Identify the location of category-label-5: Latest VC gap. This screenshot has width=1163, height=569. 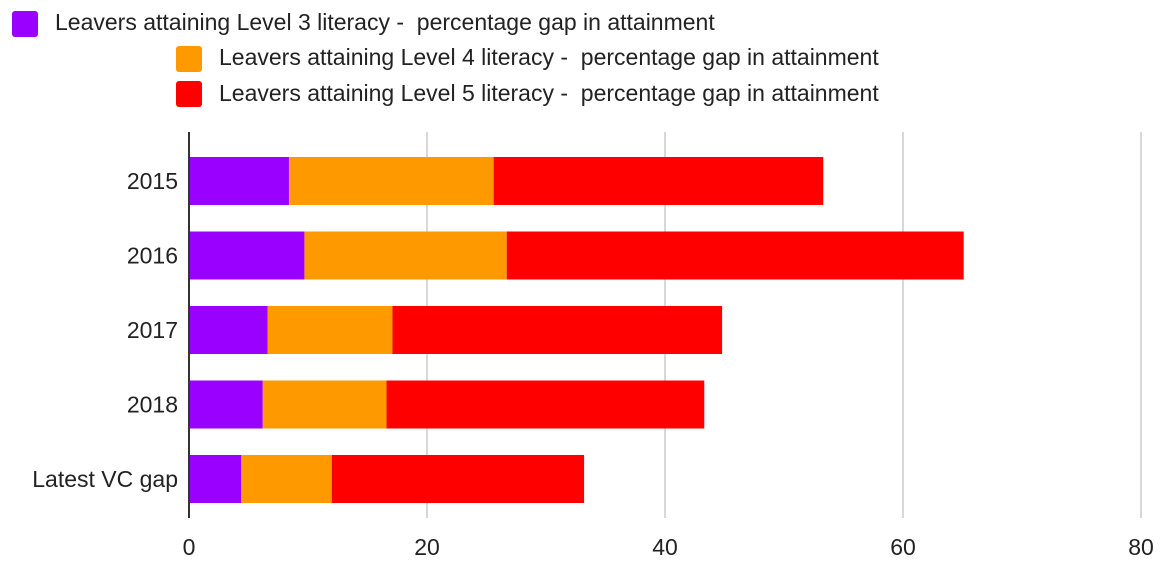
(105, 479).